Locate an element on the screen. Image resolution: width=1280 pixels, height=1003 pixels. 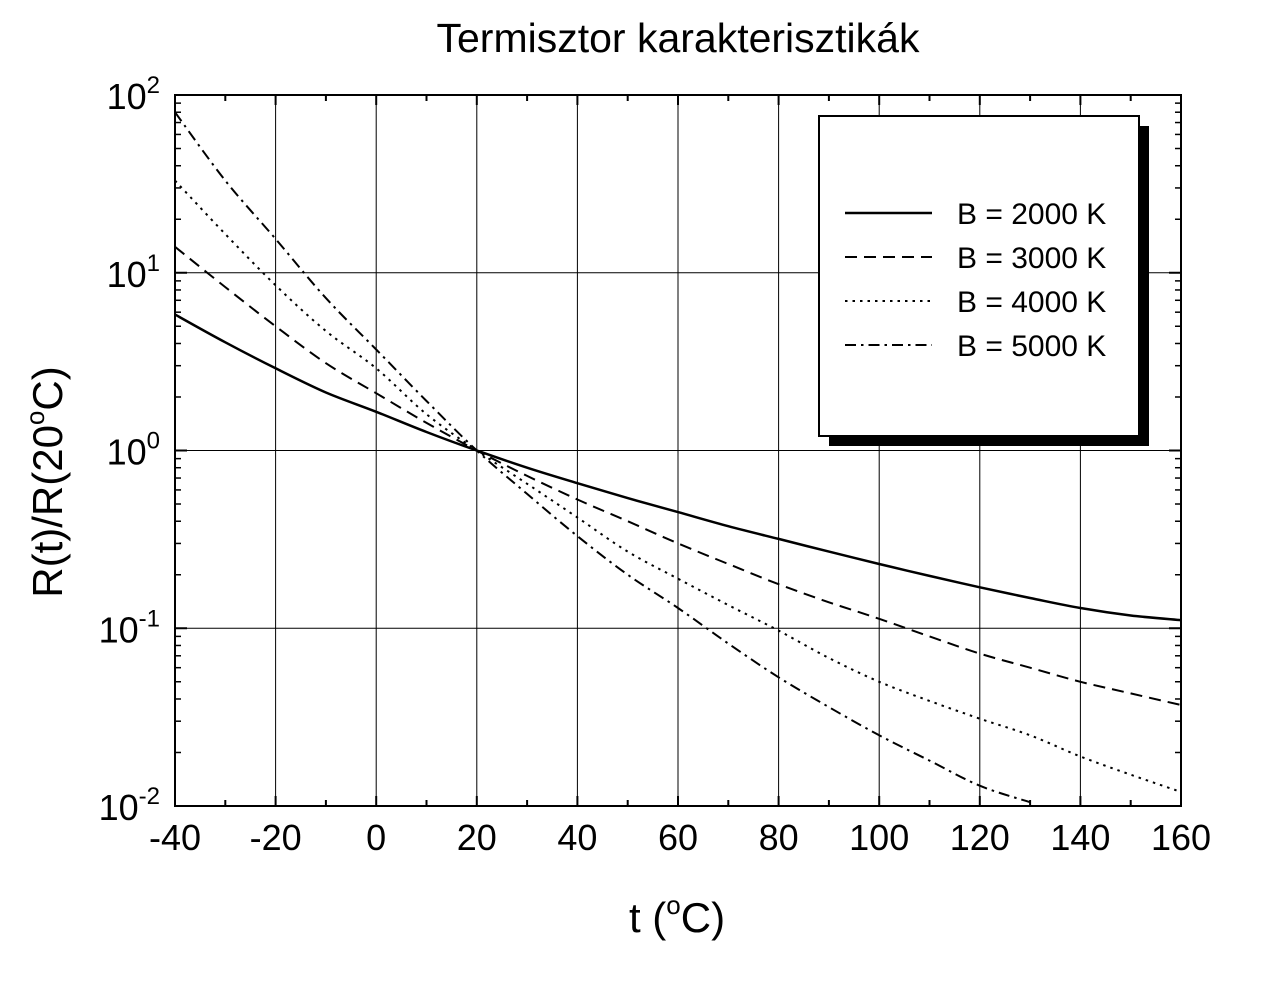
y-axis-label-sup: o is located at coordinates (35, 418).